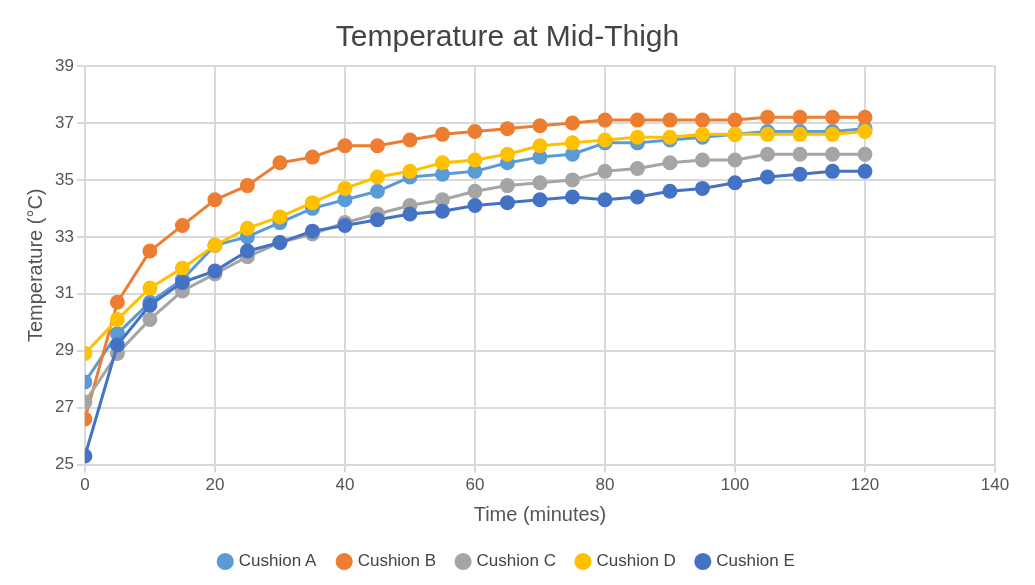 Image resolution: width=1035 pixels, height=585 pixels. I want to click on y-tick-label: 31, so click(64, 293).